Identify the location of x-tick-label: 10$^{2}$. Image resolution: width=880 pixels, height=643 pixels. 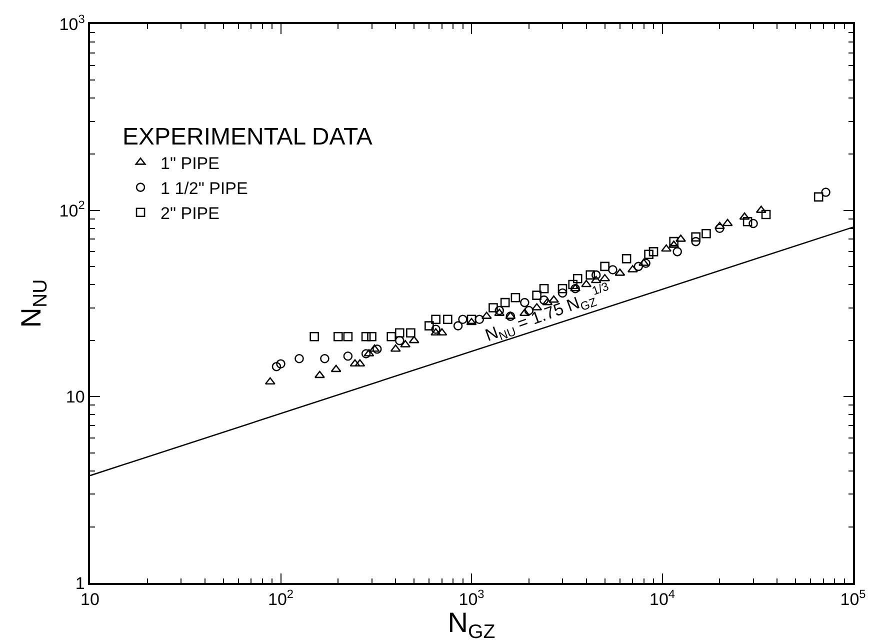
(281, 598).